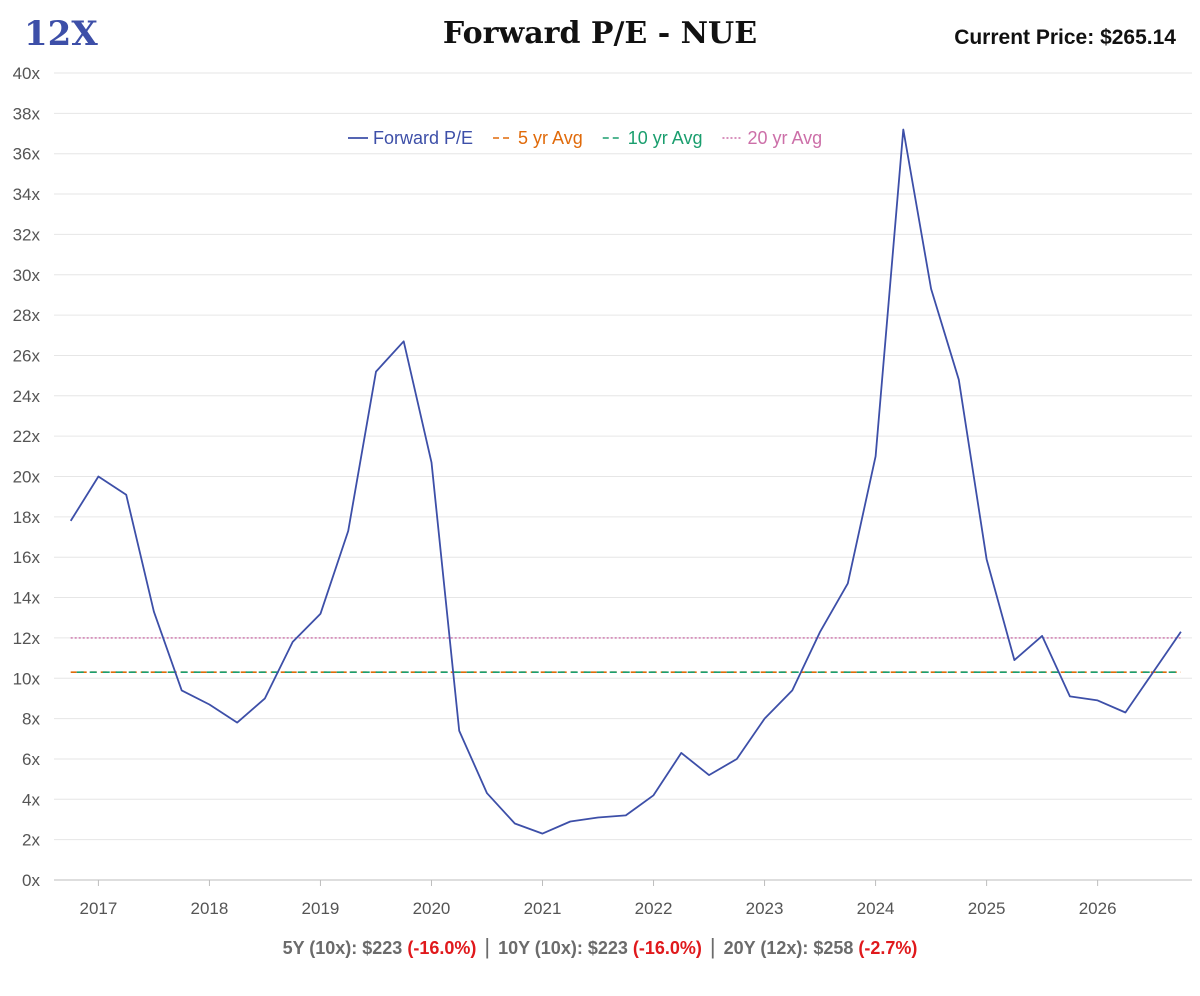  What do you see at coordinates (876, 908) in the screenshot?
I see `x-tick-label: 2024` at bounding box center [876, 908].